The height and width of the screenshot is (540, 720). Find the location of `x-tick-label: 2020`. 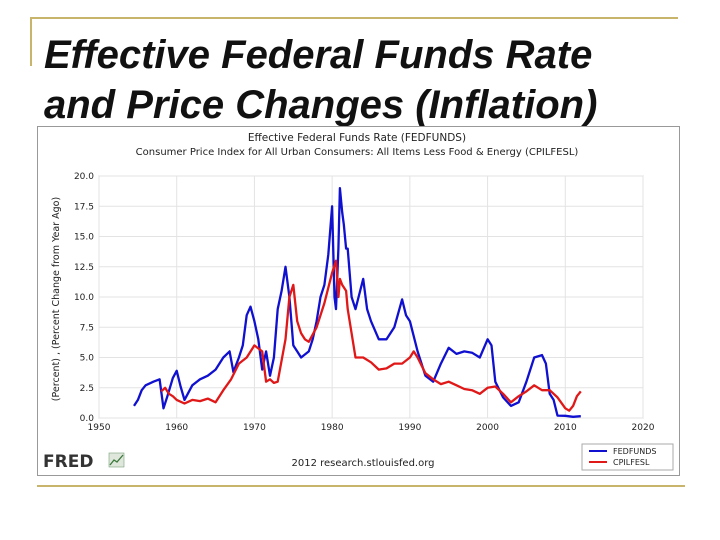

x-tick-label: 2020 is located at coordinates (643, 428).